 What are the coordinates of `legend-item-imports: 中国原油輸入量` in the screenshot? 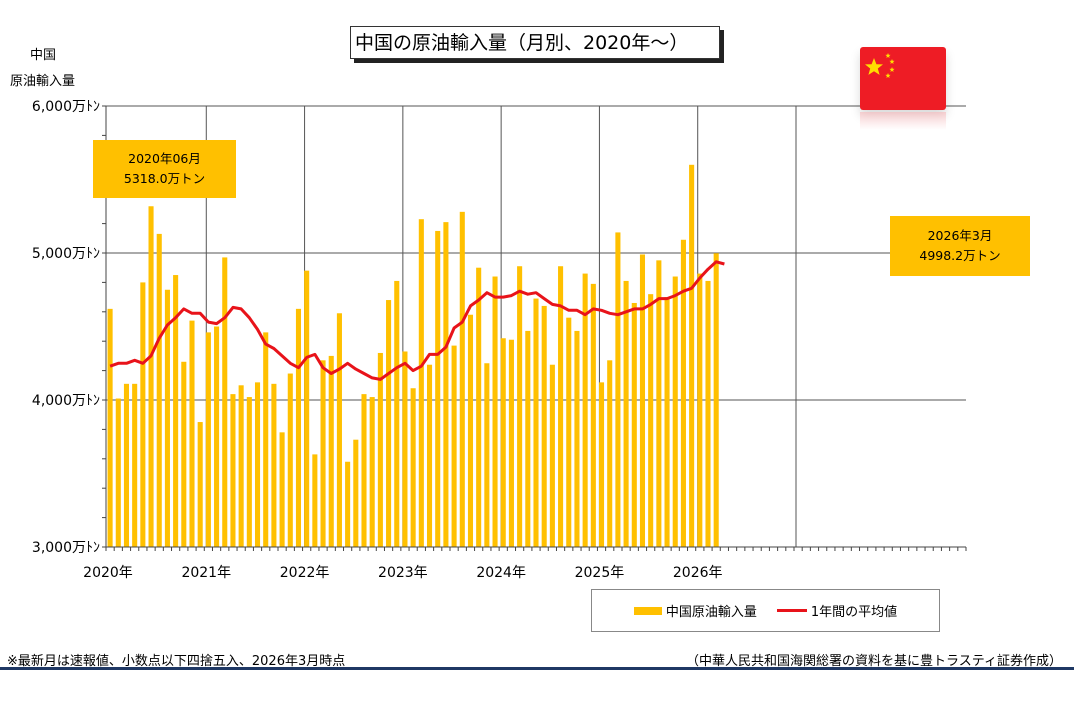 It's located at (695, 610).